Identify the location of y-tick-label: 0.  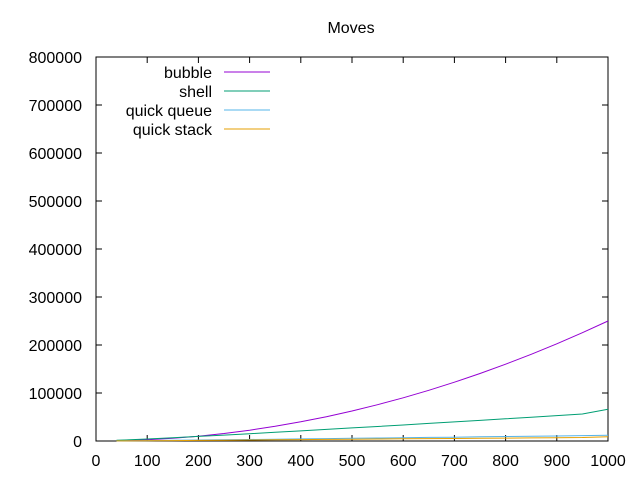
(77, 442).